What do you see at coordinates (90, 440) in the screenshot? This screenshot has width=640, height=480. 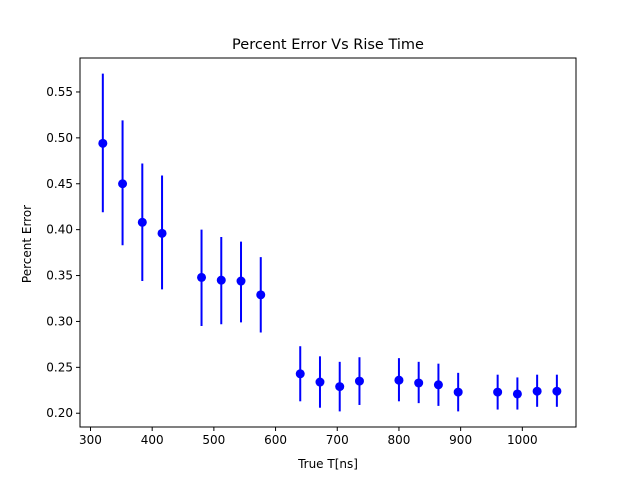 I see `x-tick-label: 300` at bounding box center [90, 440].